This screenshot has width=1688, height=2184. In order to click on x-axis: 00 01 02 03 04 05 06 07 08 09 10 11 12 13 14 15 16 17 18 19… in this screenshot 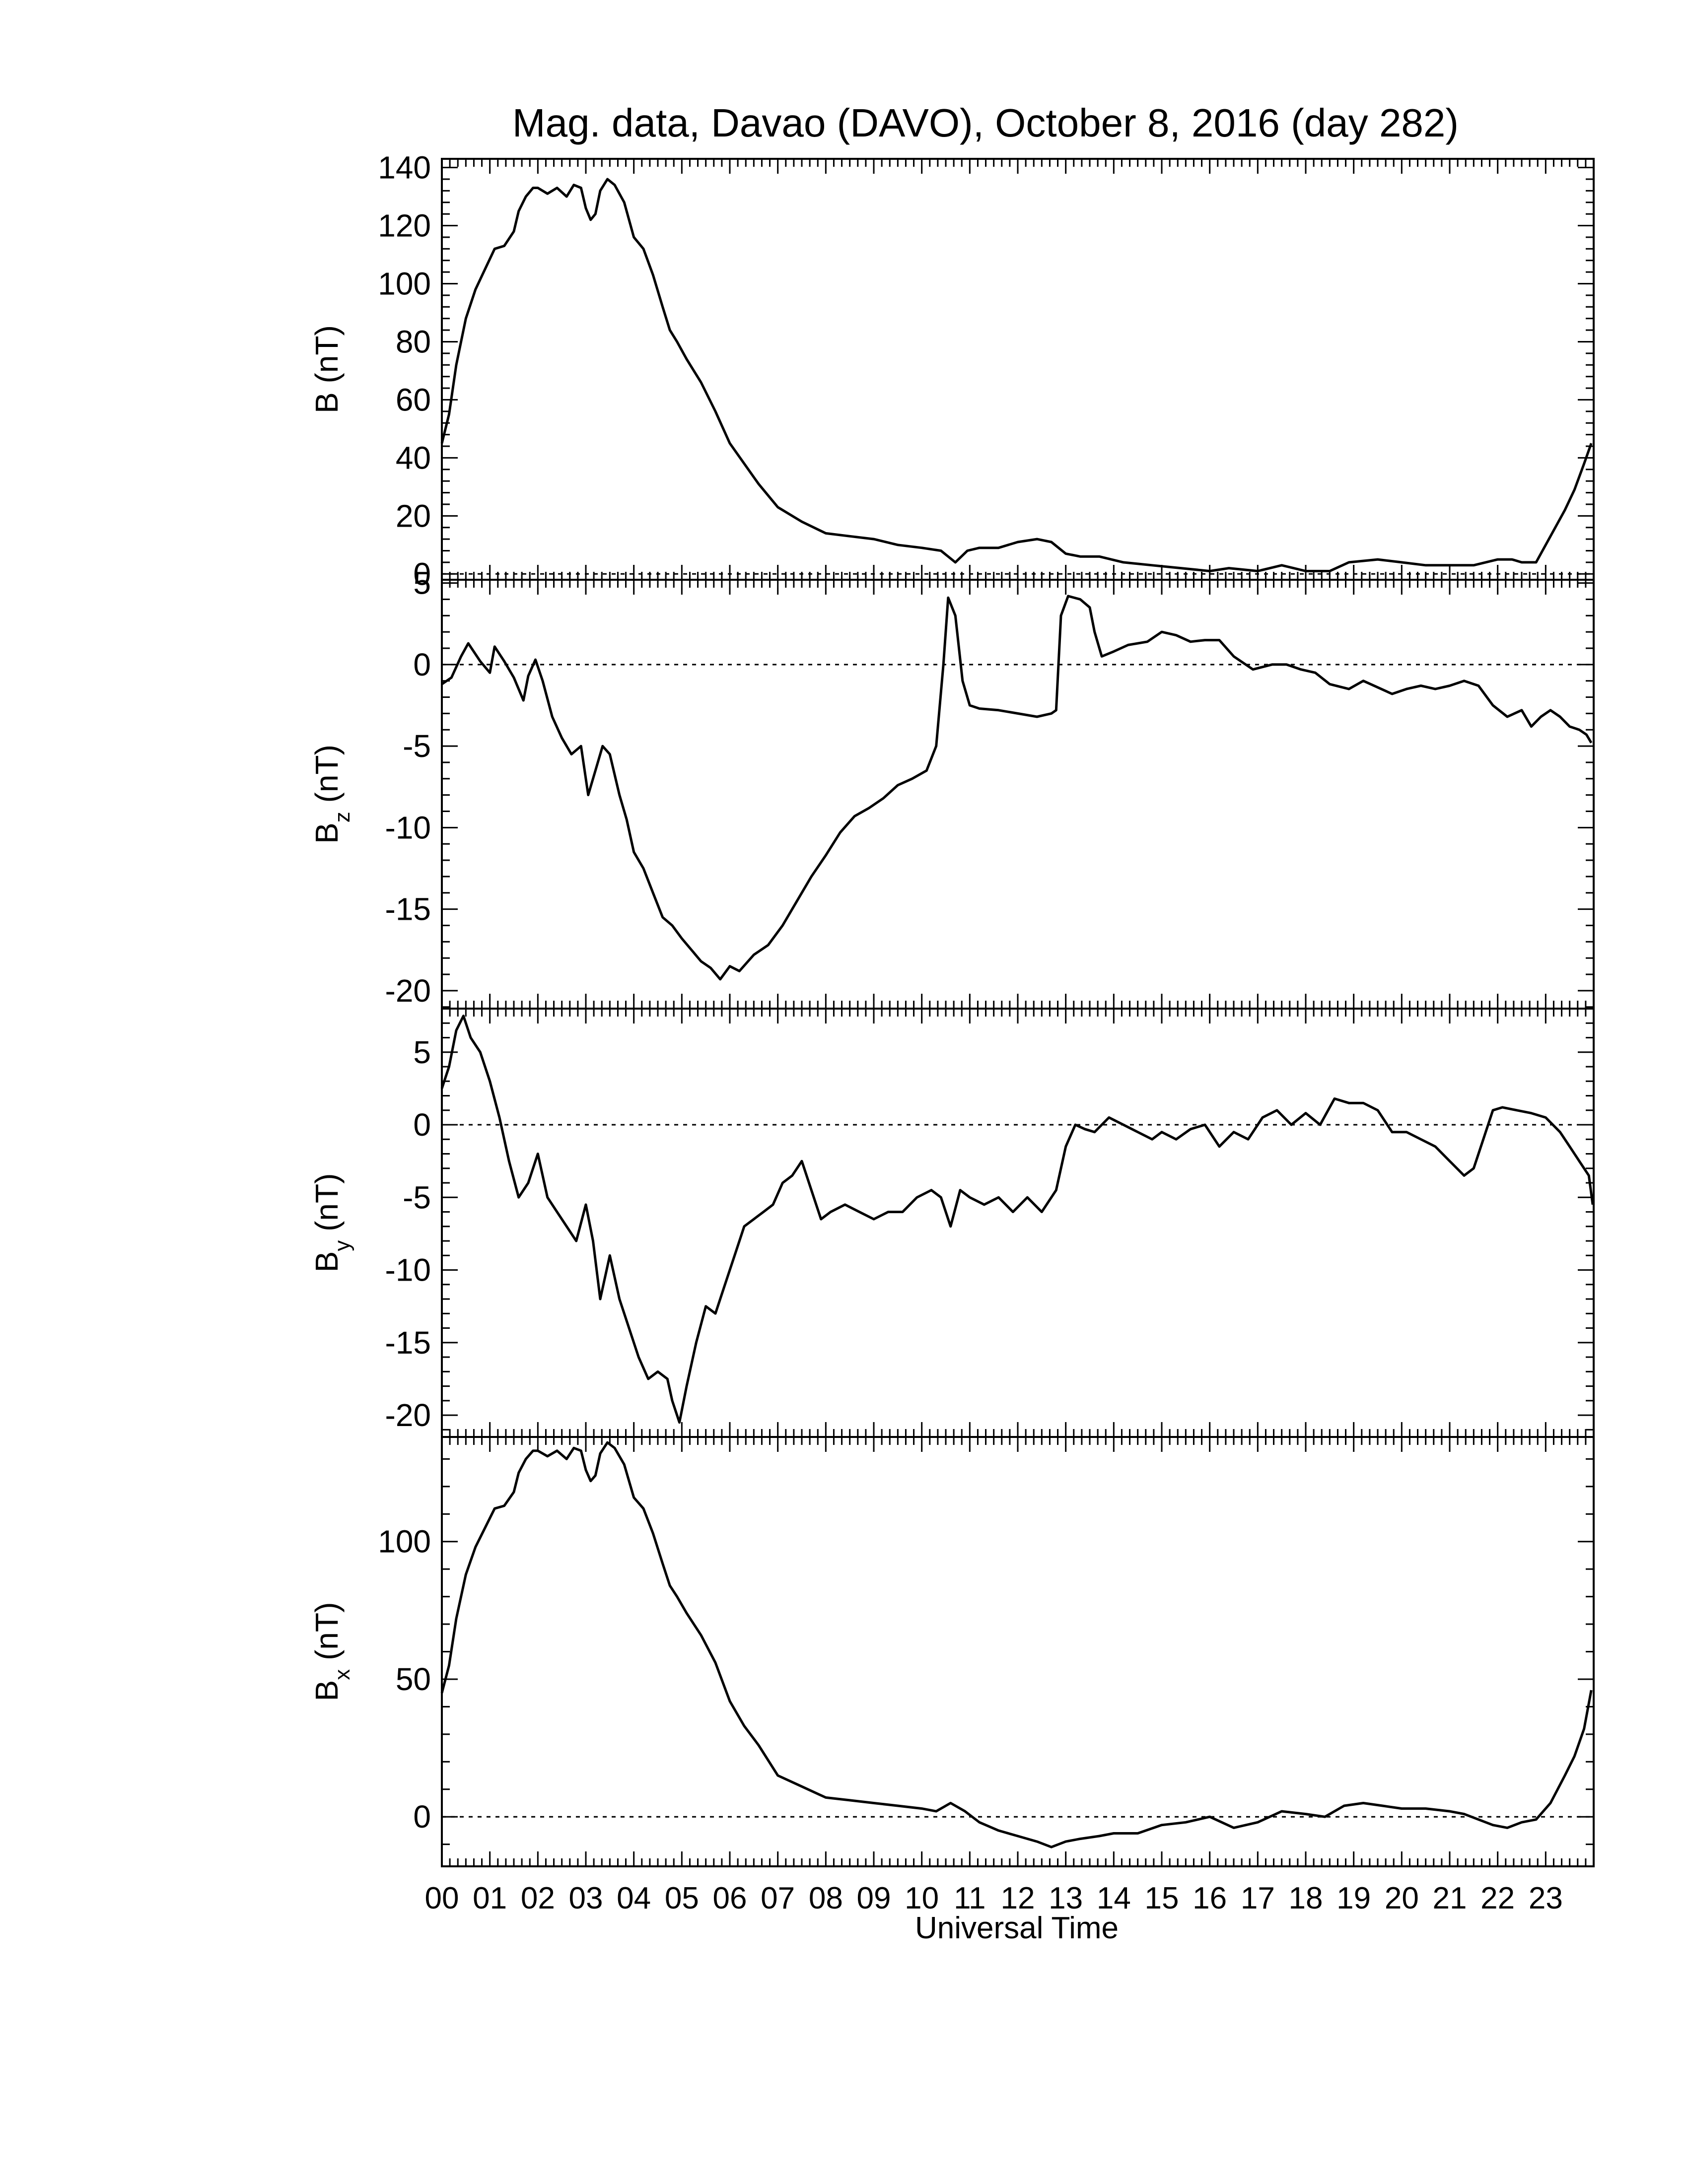, I will do `click(994, 1898)`.